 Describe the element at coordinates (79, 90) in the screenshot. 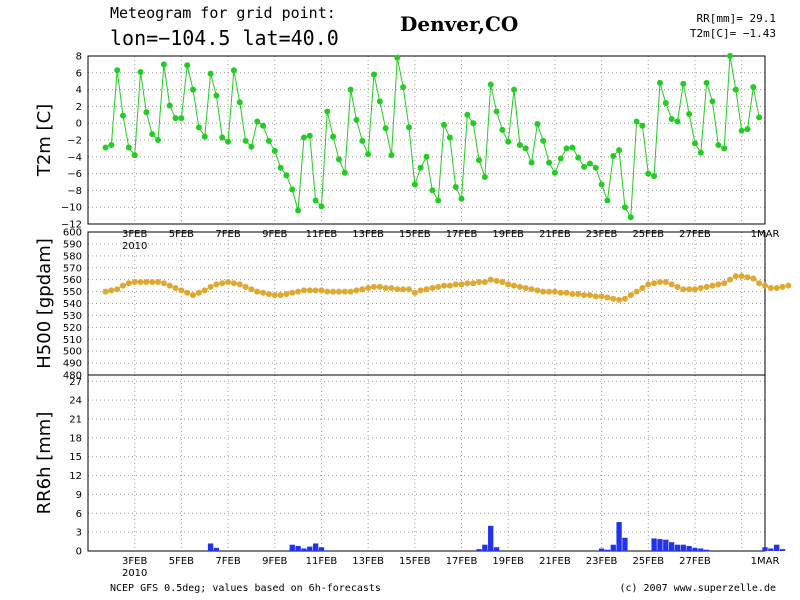

I see `y-tick-label: 4` at that location.